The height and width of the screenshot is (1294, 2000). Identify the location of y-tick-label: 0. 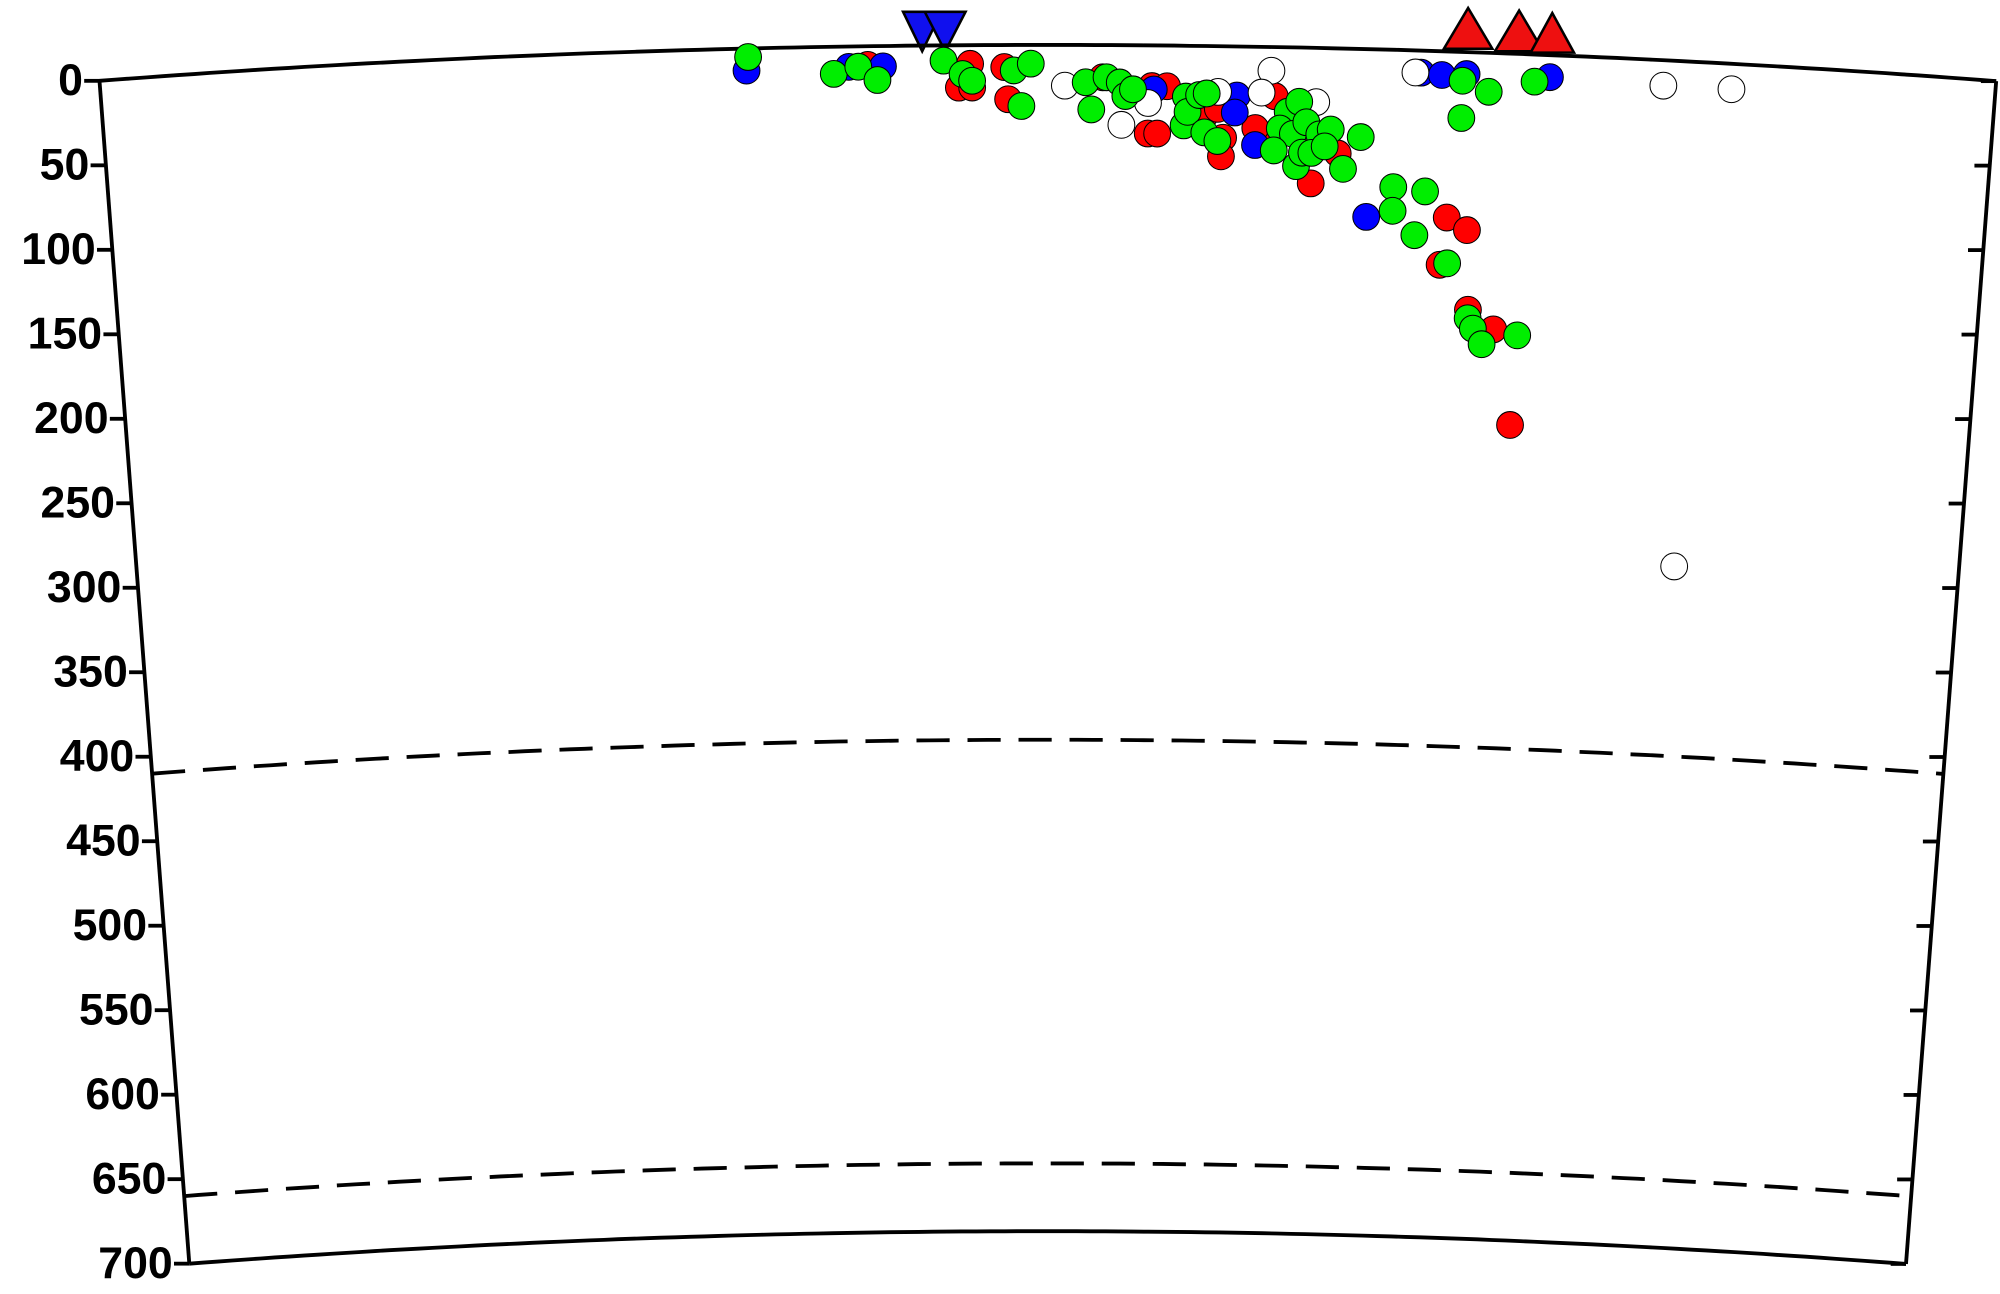
(70, 80).